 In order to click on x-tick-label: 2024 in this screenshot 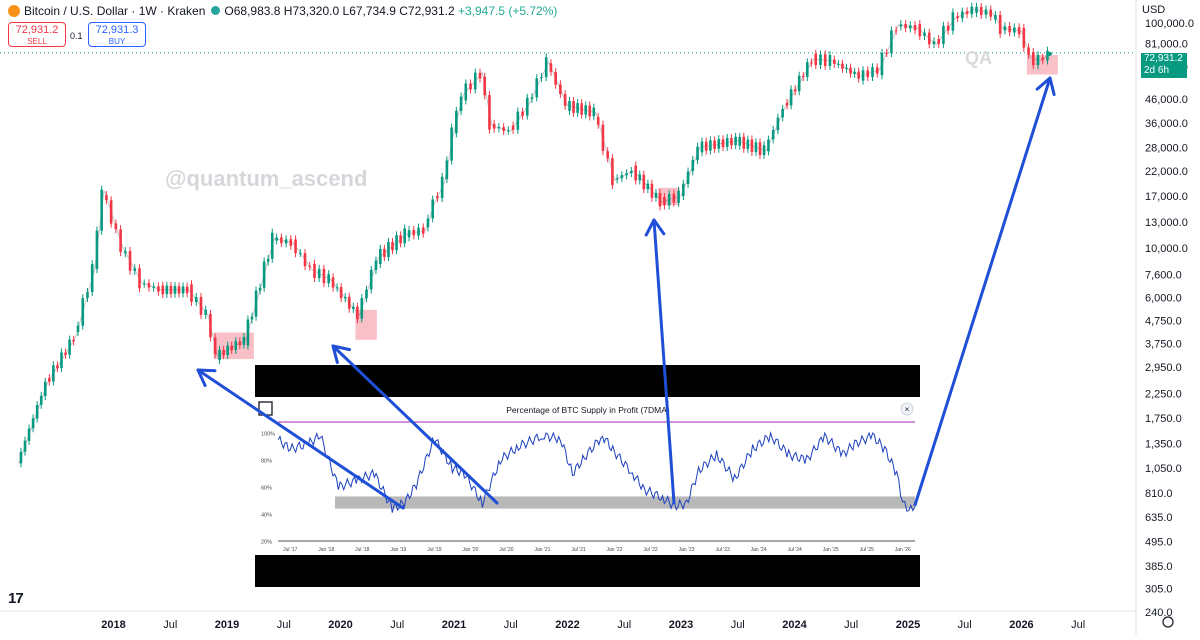, I will do `click(794, 625)`.